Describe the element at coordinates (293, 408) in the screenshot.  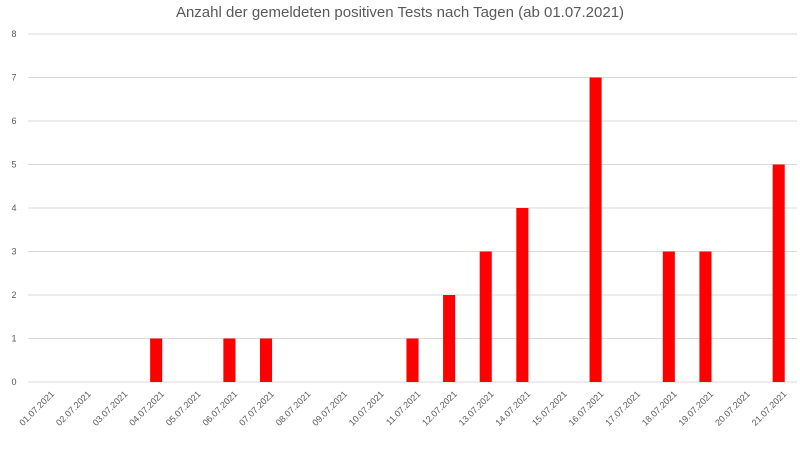
I see `x-tick-label: 08.07.2021` at that location.